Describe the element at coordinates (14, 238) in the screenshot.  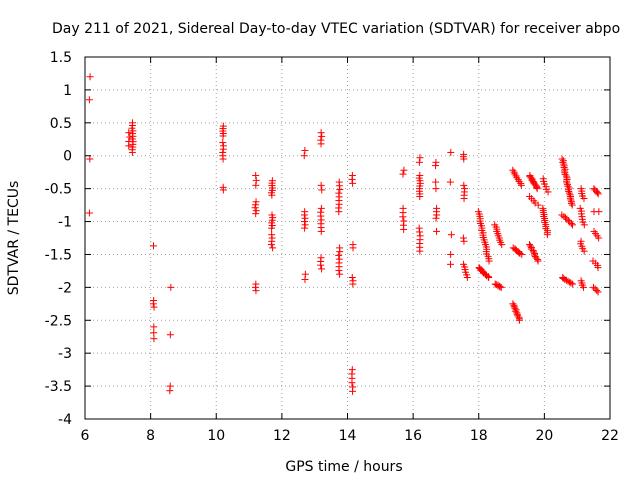
I see `y-axis-title: SDTVAR / TECUs` at that location.